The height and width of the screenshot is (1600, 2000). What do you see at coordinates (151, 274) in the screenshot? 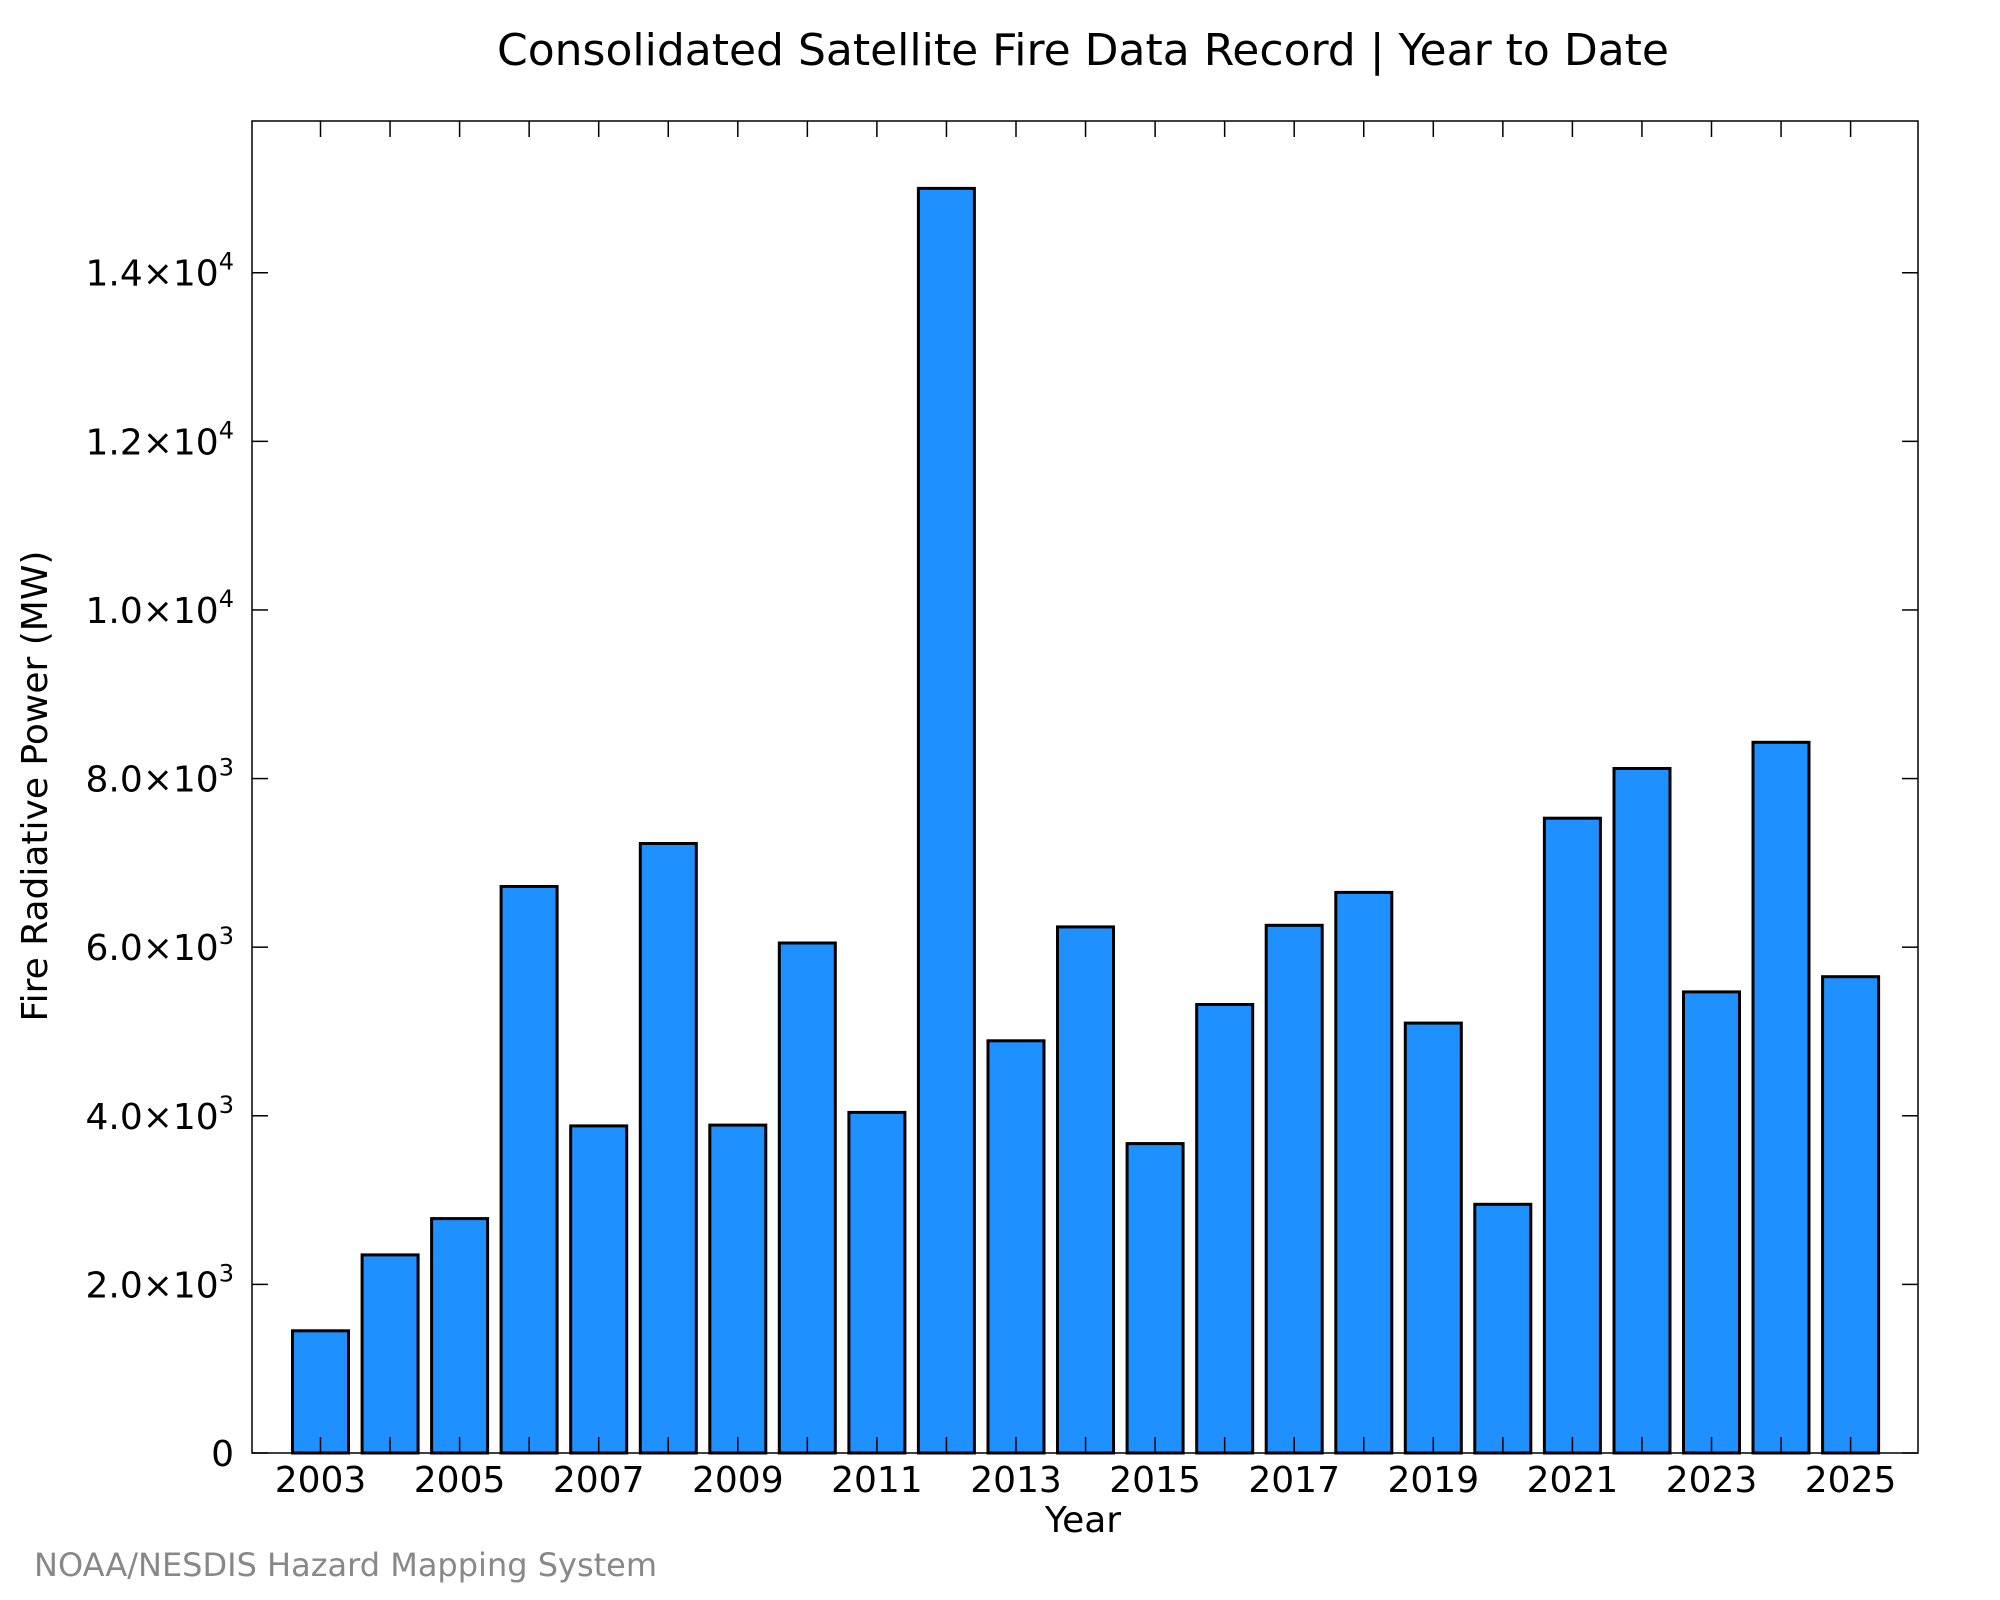
I see `y-tick-mantissa: 1.4×10` at bounding box center [151, 274].